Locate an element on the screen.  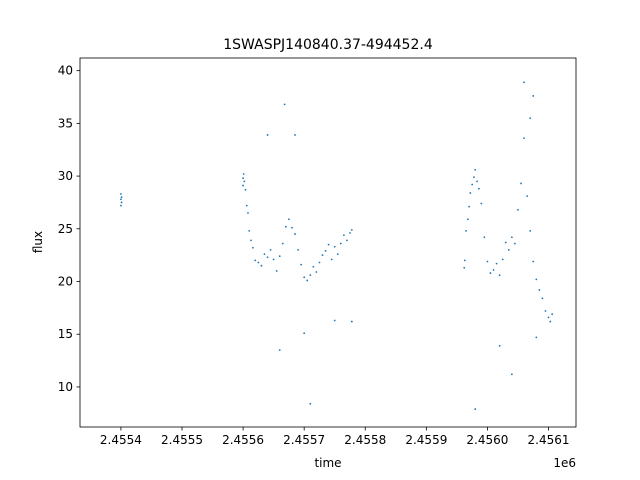
x-tick-label: 2.4559 is located at coordinates (426, 440).